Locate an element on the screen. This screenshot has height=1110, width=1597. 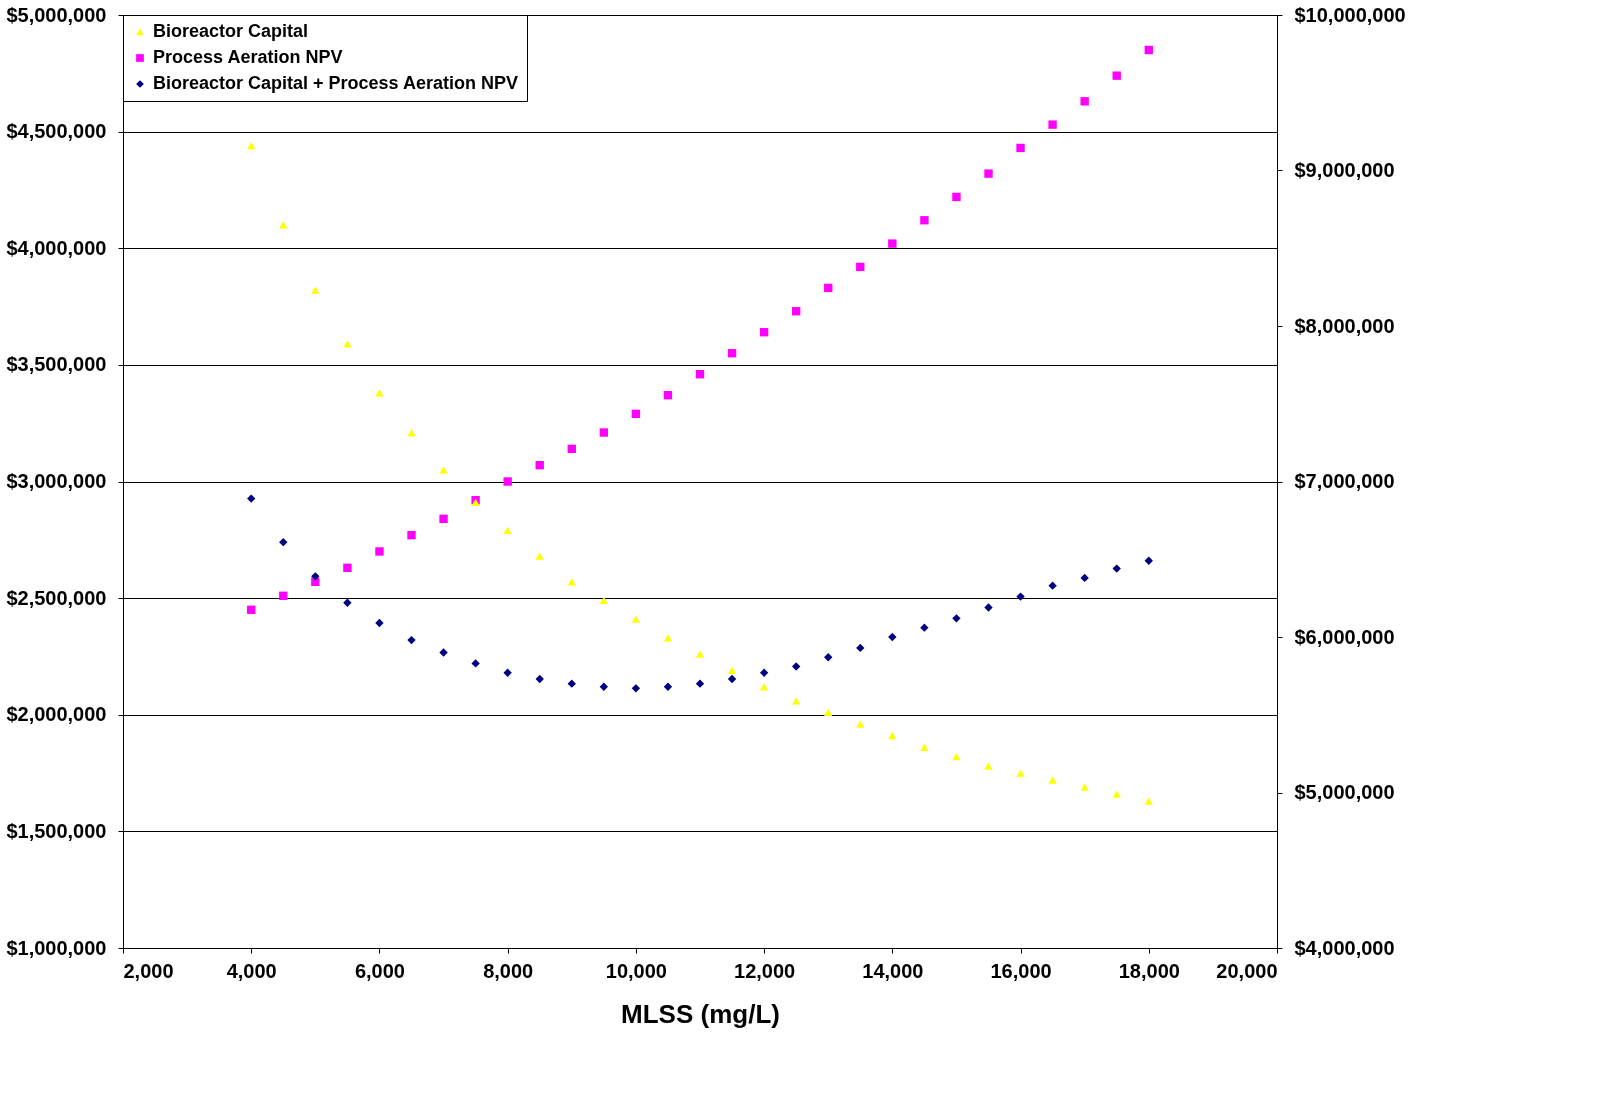
y2-tick-label: $4,000,000 is located at coordinates (1344, 947).